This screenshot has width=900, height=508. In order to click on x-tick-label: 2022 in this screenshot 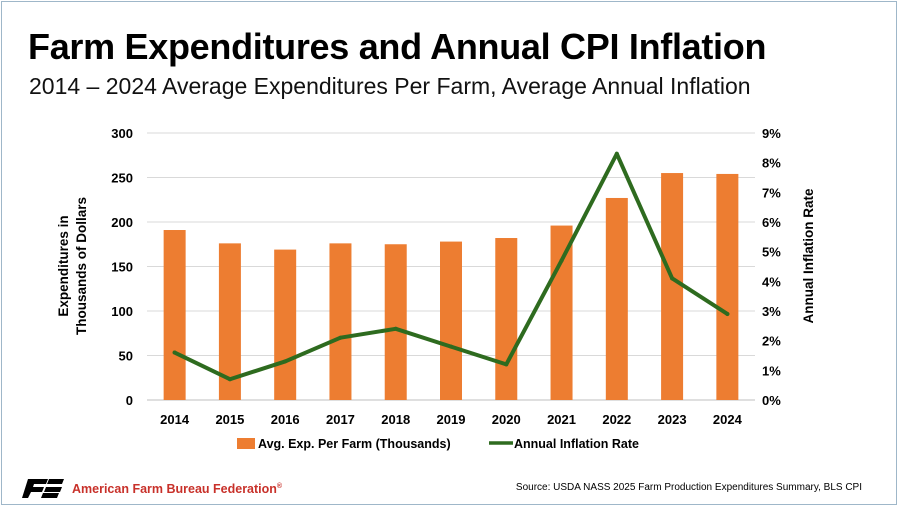, I will do `click(616, 419)`.